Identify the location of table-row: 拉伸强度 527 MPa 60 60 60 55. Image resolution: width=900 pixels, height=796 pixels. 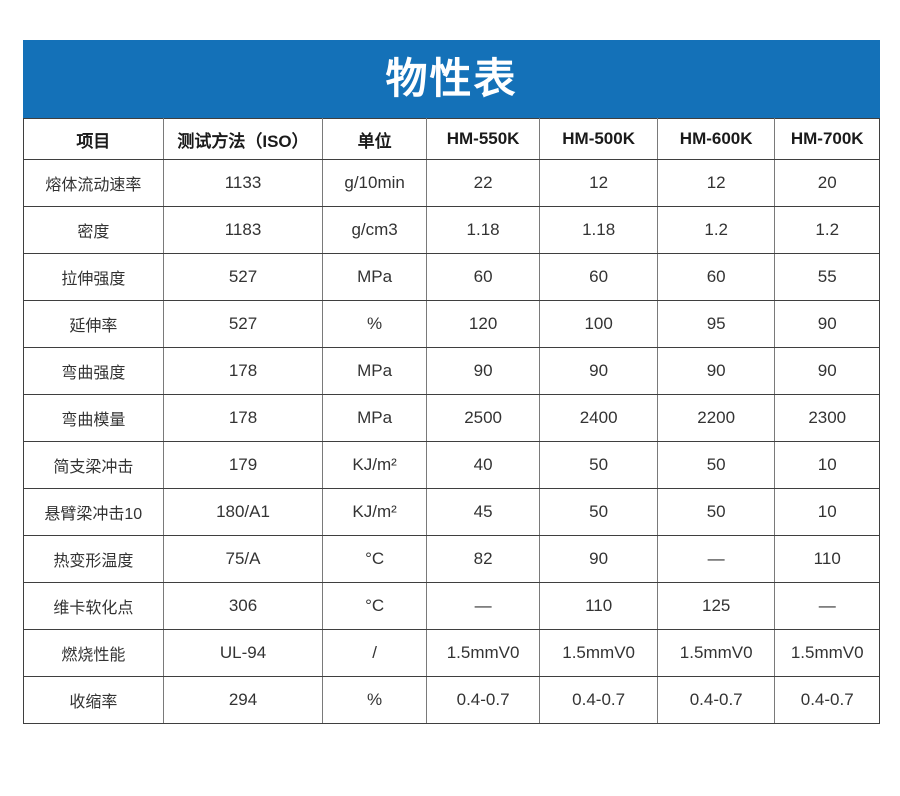
(451, 277).